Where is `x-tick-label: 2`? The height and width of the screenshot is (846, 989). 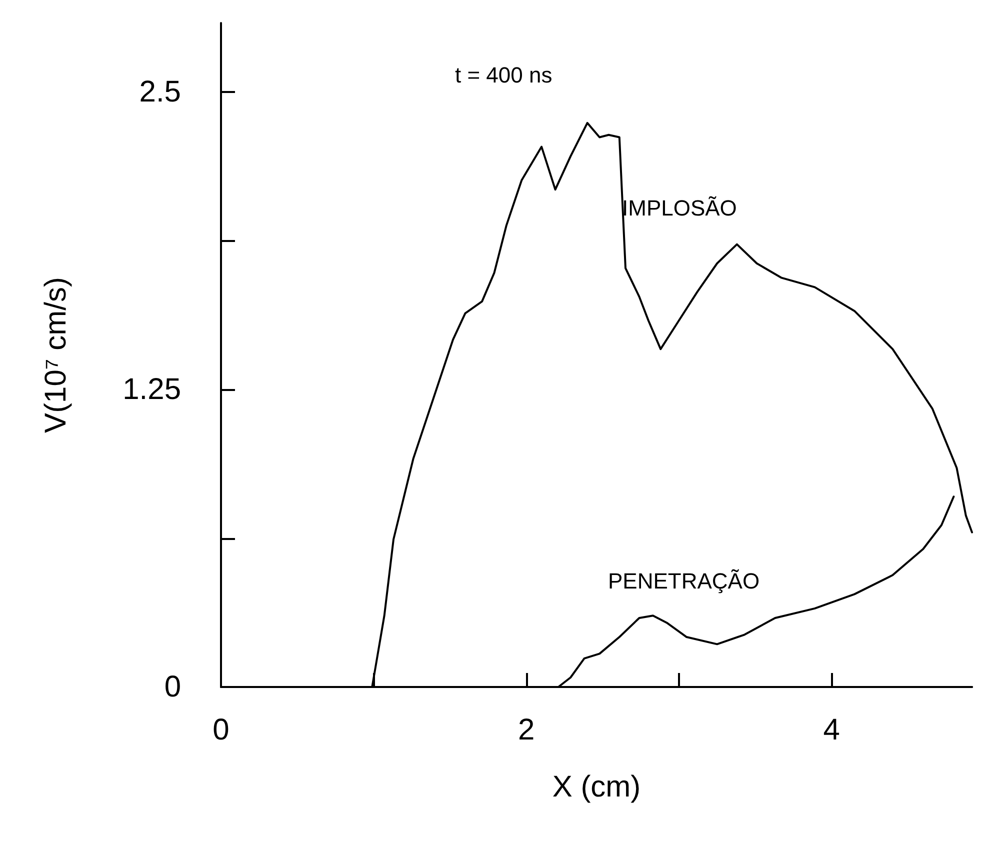
x-tick-label: 2 is located at coordinates (526, 730).